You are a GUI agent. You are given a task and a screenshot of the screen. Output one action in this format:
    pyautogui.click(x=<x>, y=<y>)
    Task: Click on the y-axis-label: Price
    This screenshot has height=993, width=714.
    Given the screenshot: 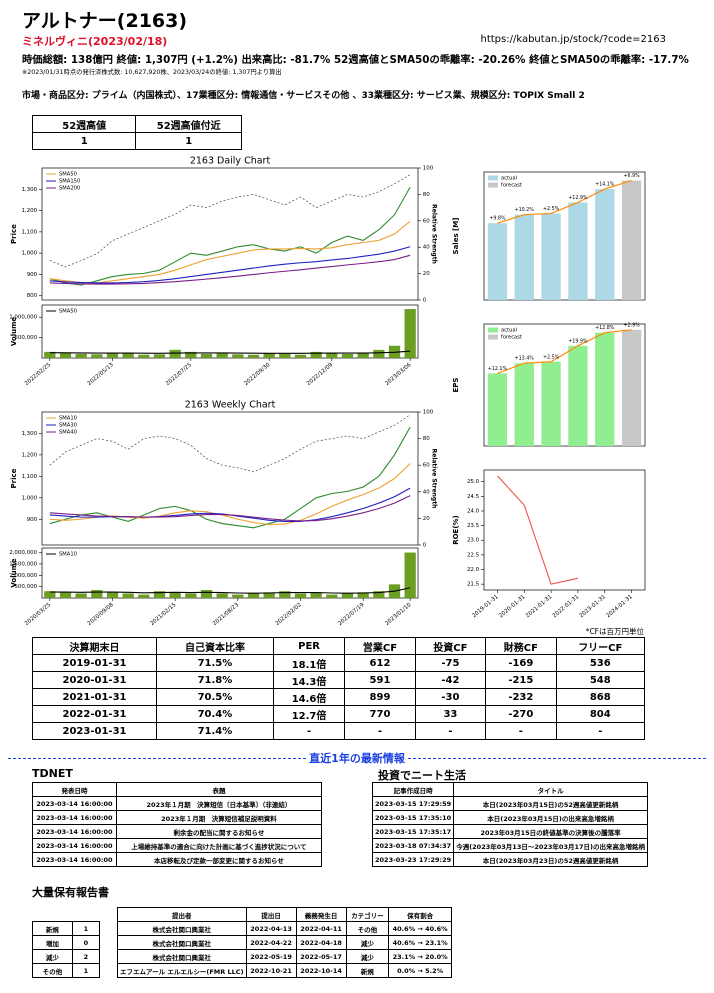 What is the action you would take?
    pyautogui.click(x=14, y=478)
    